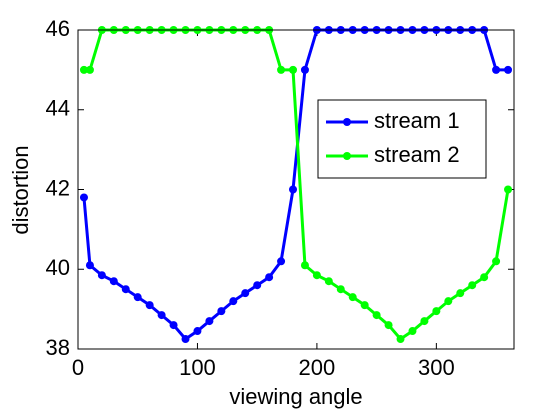 The image size is (560, 414). What do you see at coordinates (20, 189) in the screenshot?
I see `y-axis-label: distortion` at bounding box center [20, 189].